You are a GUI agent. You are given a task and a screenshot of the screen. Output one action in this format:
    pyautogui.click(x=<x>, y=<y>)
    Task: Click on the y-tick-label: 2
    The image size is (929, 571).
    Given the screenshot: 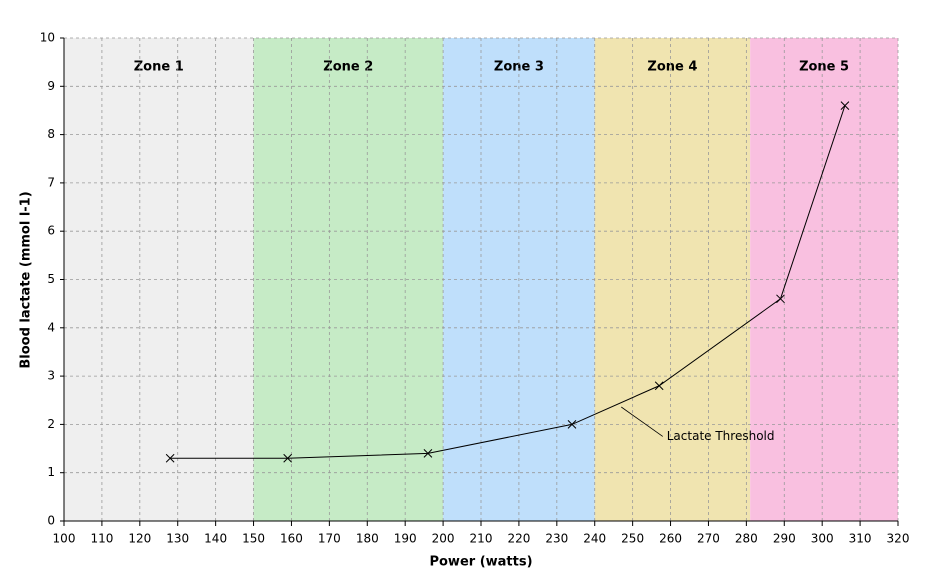 What is the action you would take?
    pyautogui.click(x=51, y=424)
    